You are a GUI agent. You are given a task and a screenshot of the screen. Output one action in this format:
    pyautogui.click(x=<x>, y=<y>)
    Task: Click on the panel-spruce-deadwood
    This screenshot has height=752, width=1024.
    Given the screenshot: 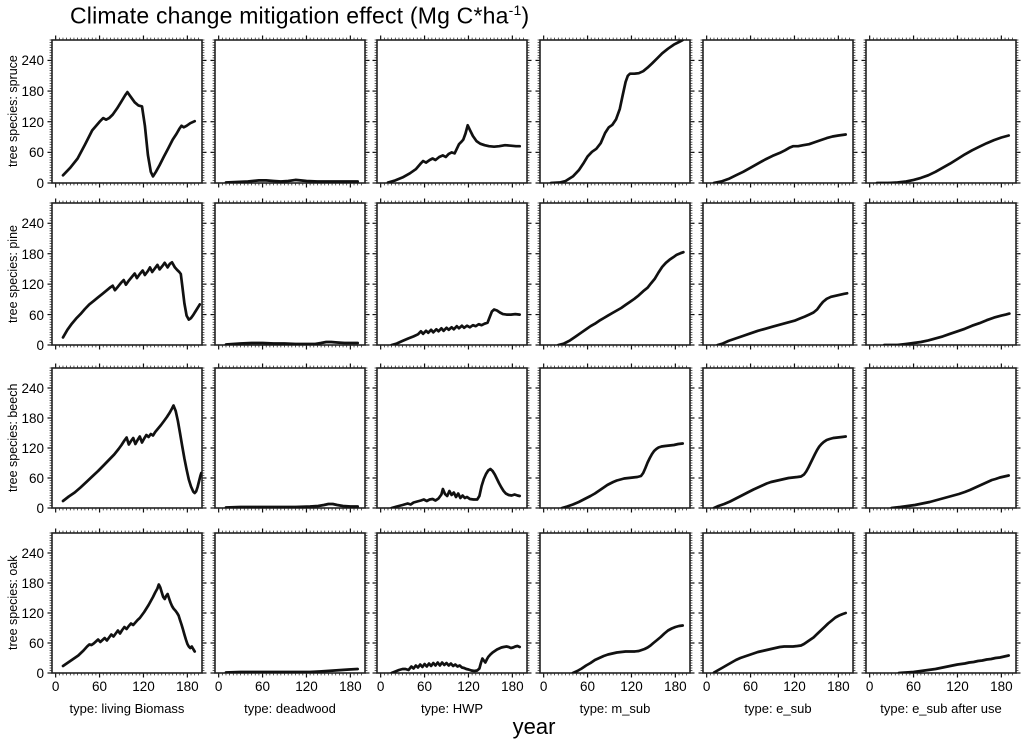 What is the action you would take?
    pyautogui.click(x=290, y=111)
    